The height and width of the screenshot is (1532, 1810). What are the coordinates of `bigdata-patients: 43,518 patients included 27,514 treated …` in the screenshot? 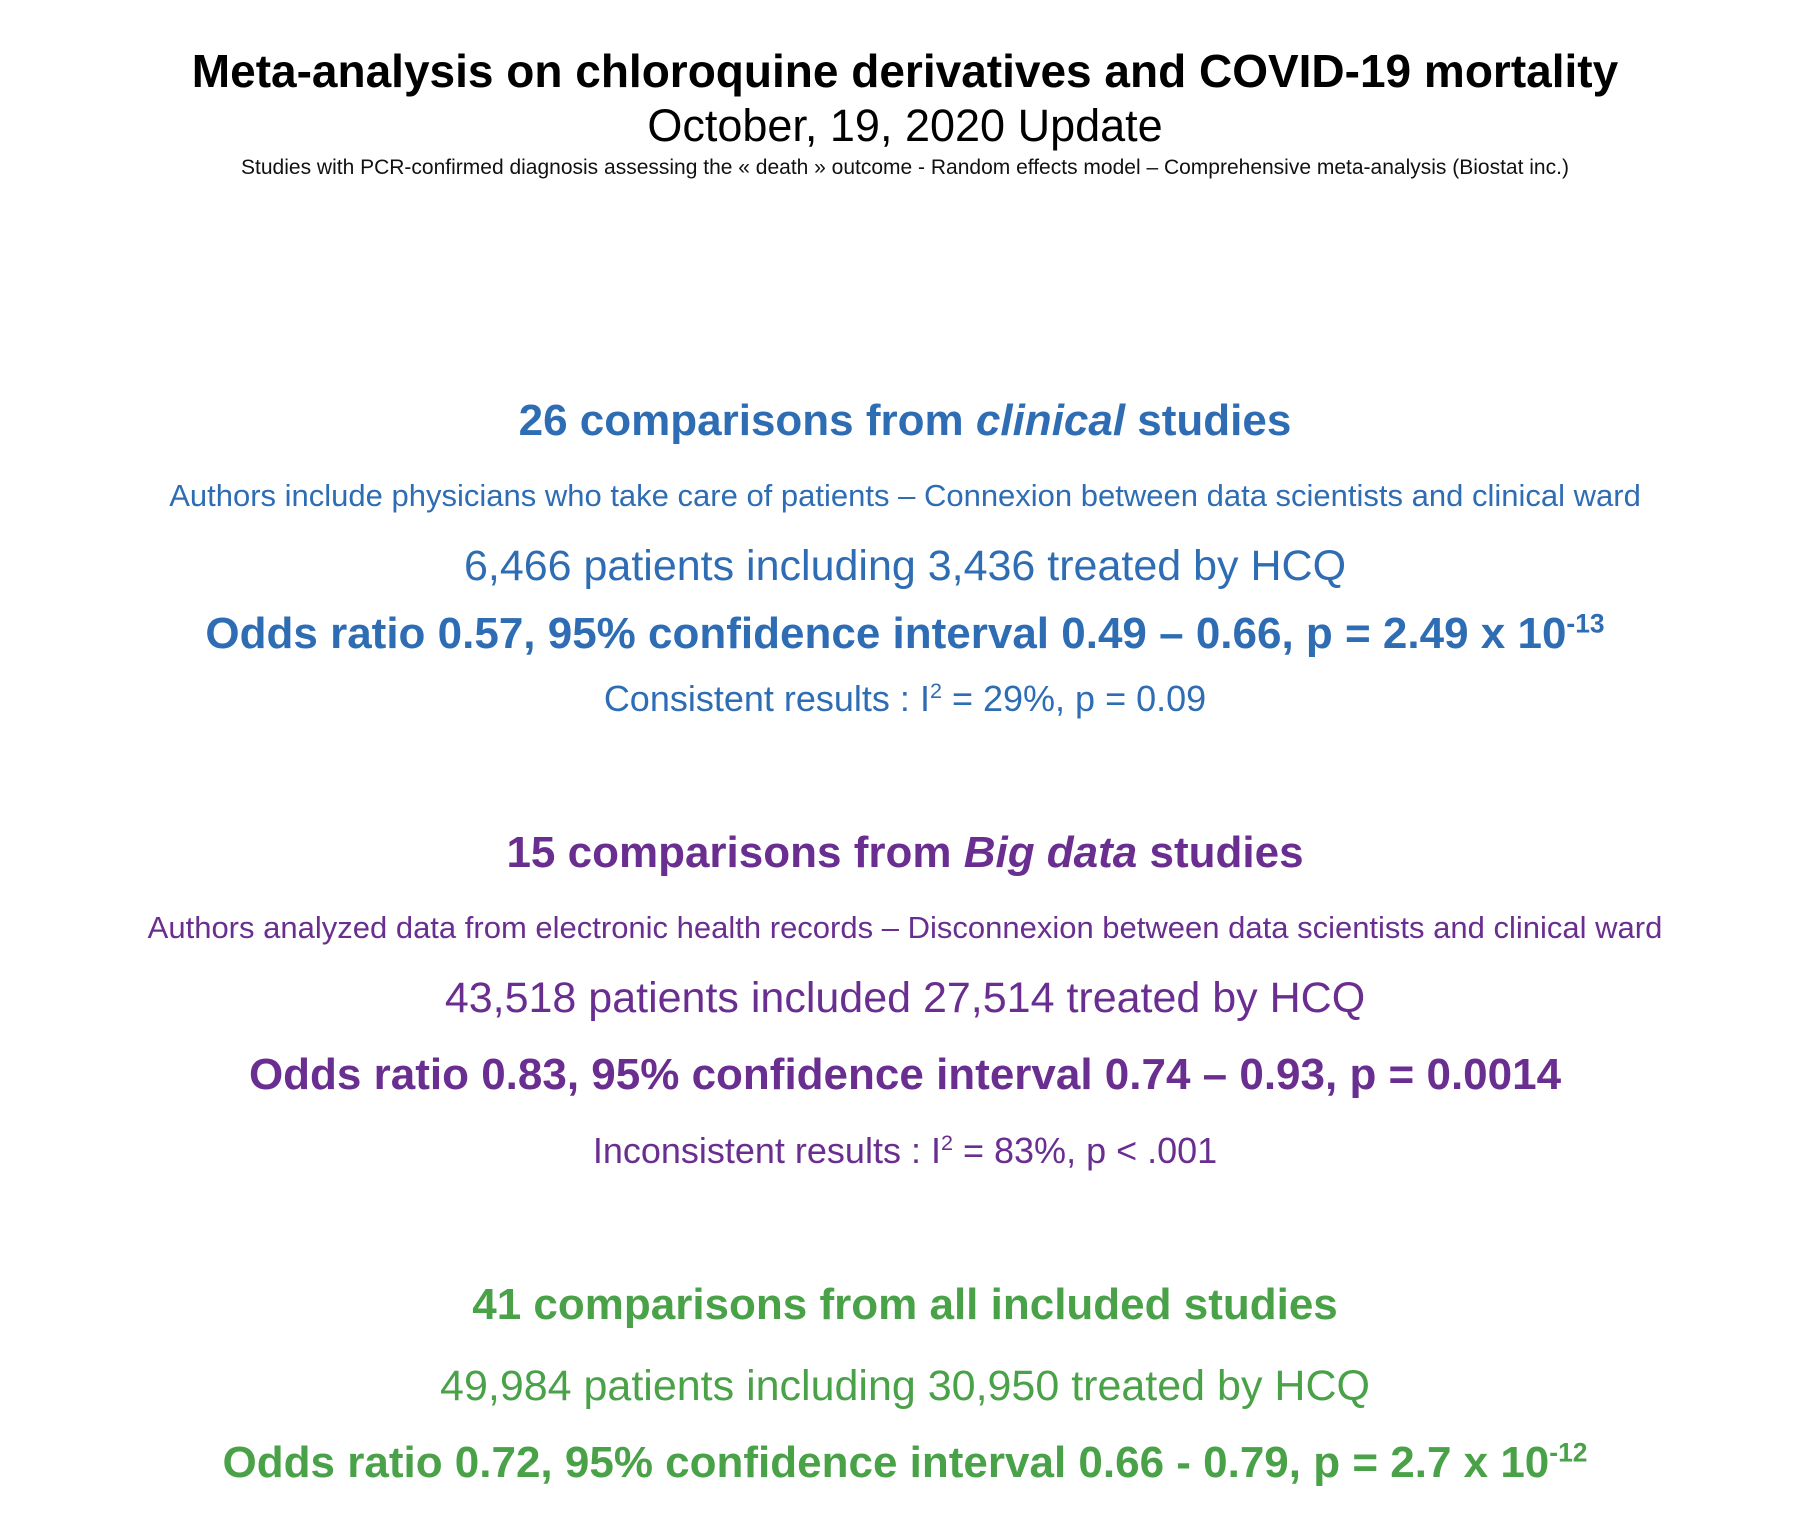 It's located at (905, 998).